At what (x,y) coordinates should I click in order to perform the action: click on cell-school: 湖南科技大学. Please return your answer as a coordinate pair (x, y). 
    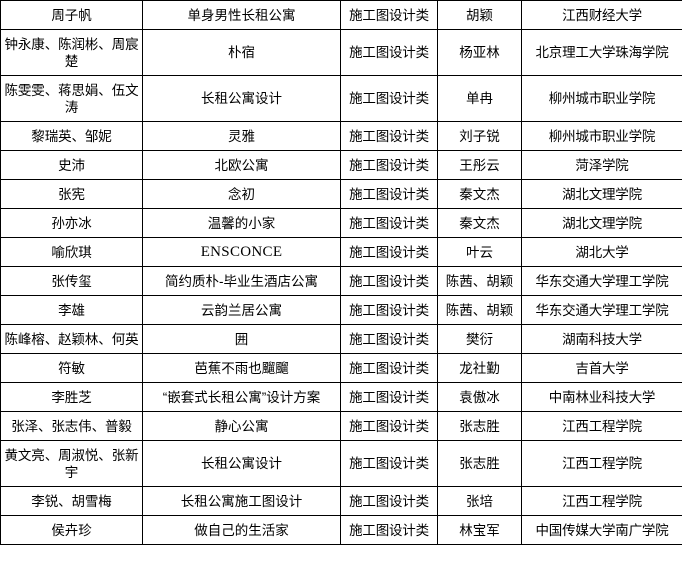
    Looking at the image, I should click on (601, 339).